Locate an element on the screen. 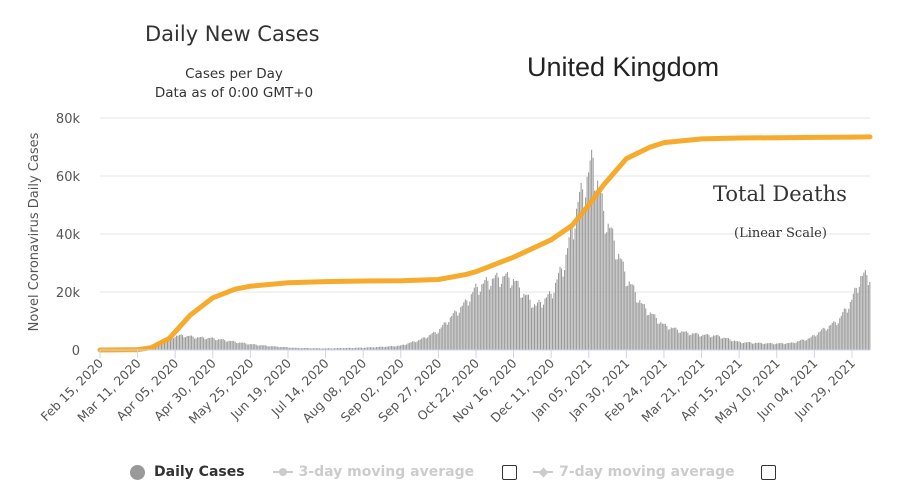  checkbox-7day-ma is located at coordinates (768, 472).